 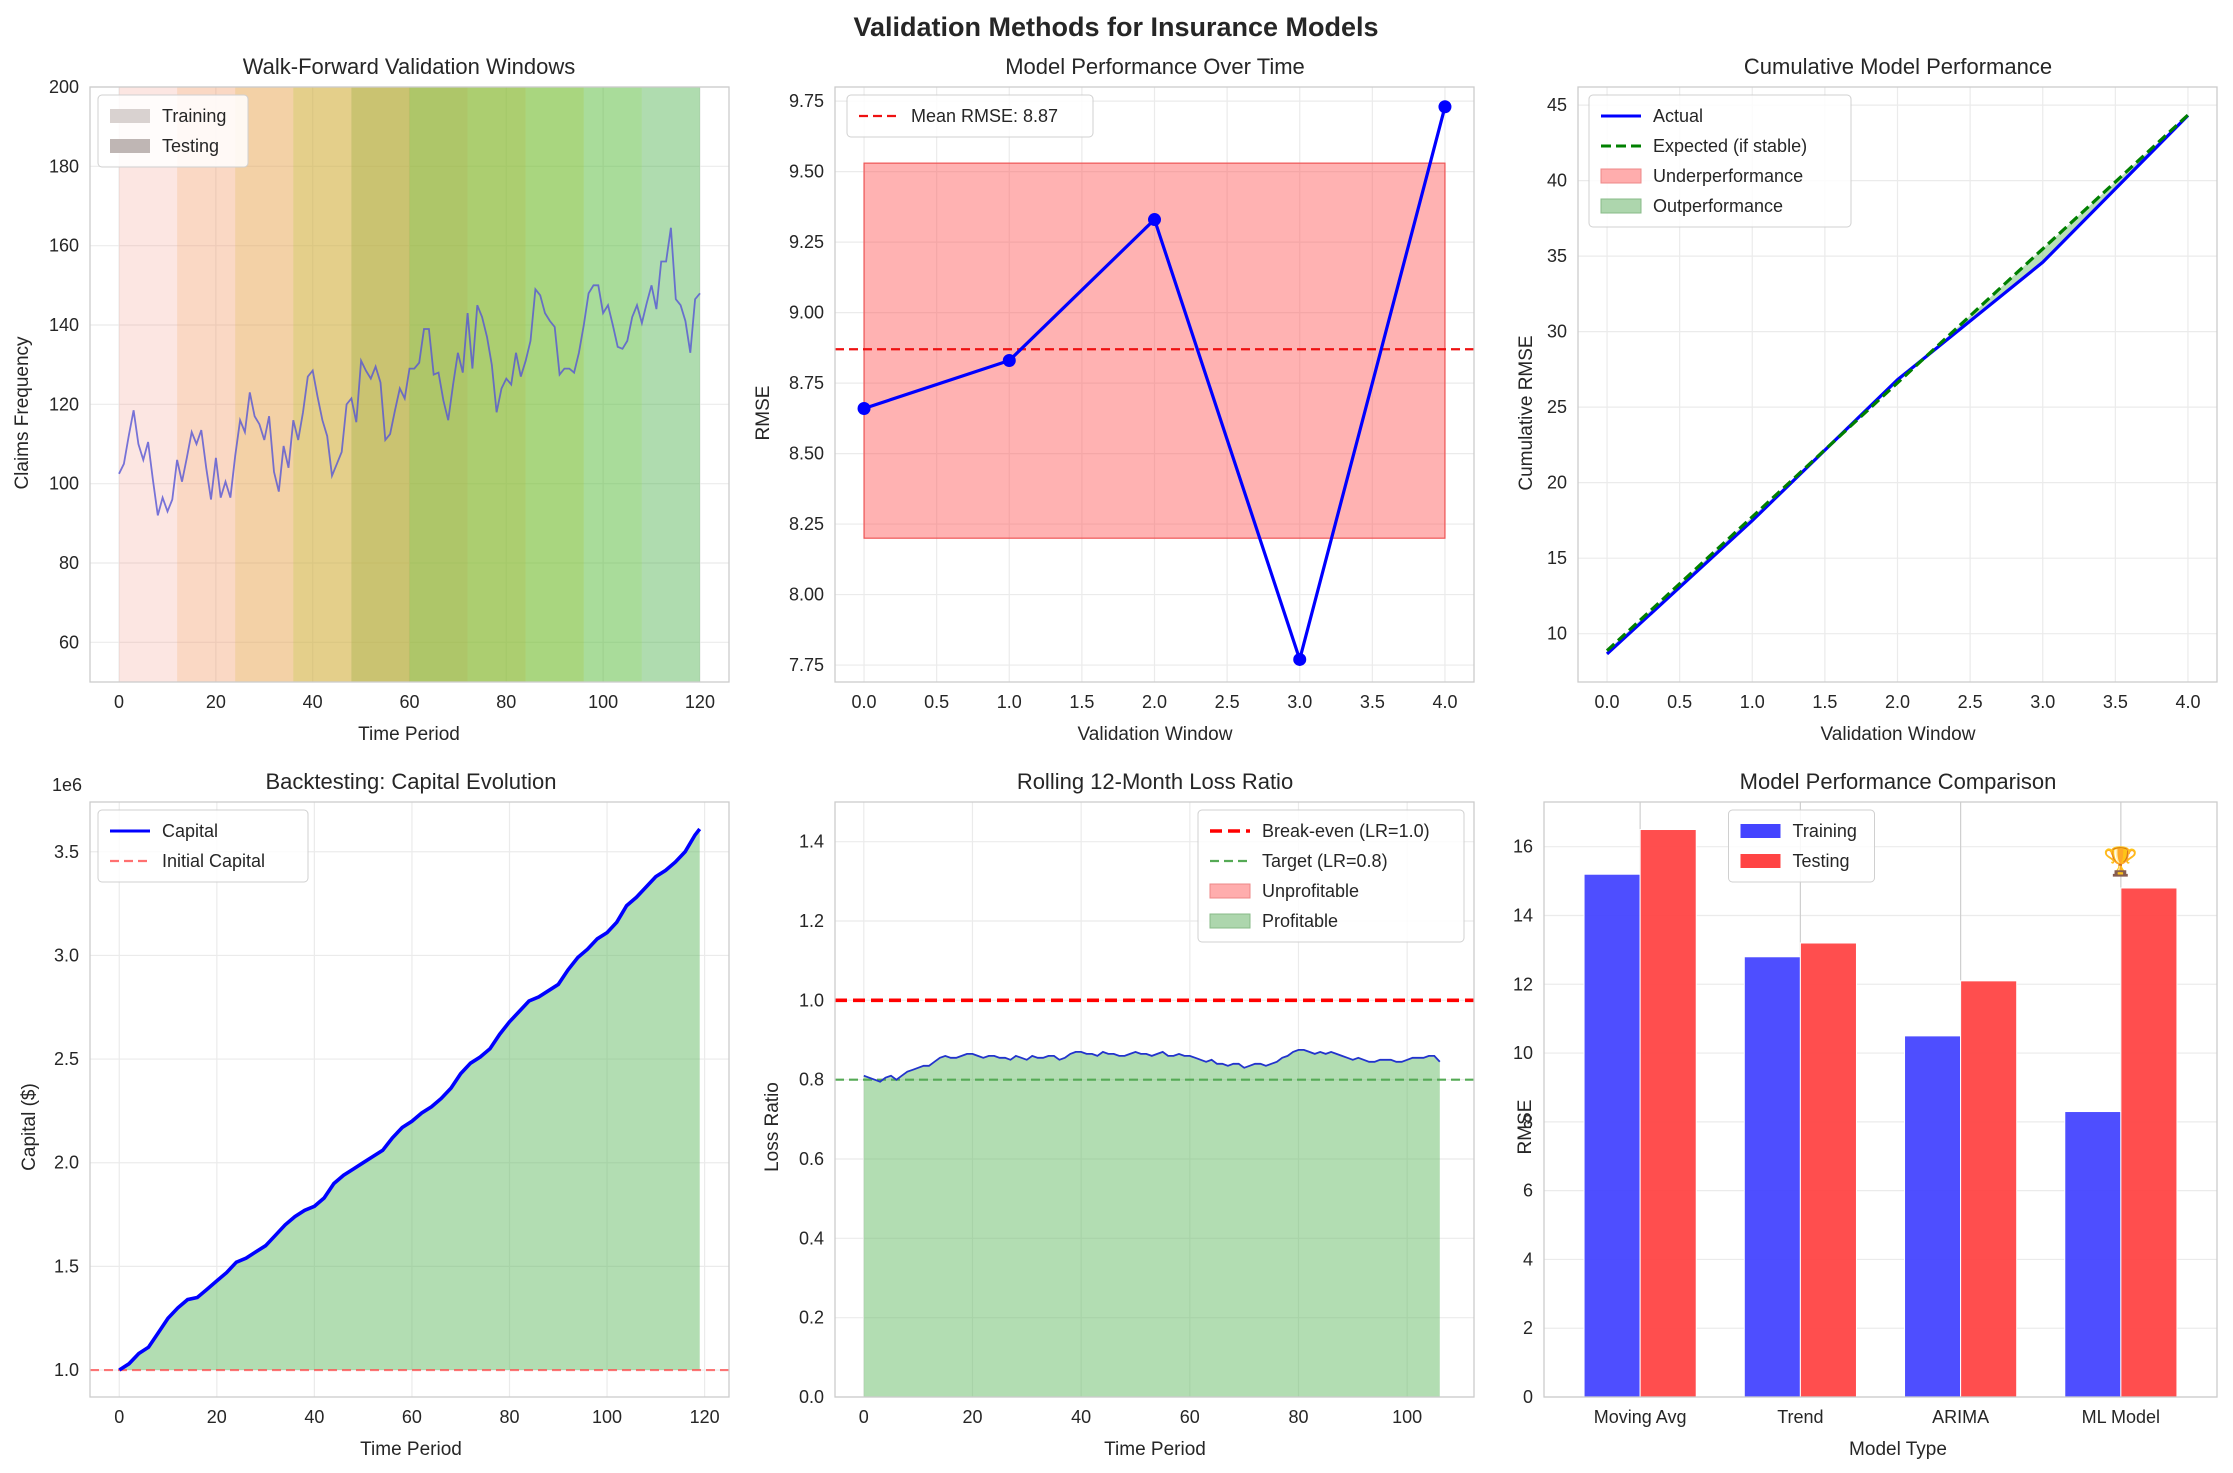 I want to click on performance-xtick-label: 1.0, so click(x=1009, y=702).